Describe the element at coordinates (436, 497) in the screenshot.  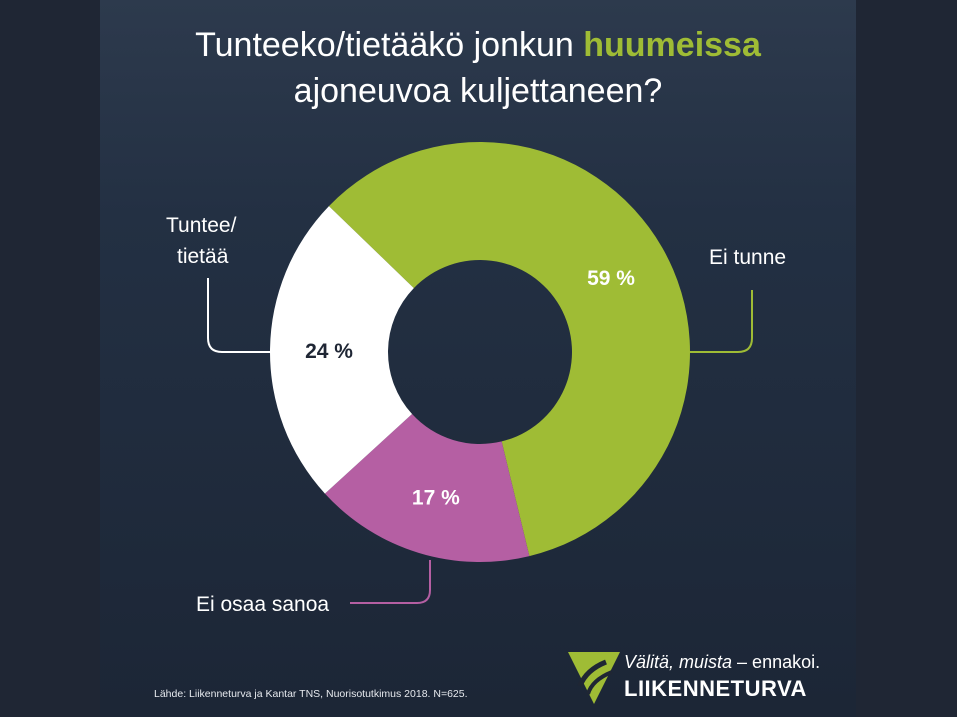
I see `slice-value-label: 17 %` at that location.